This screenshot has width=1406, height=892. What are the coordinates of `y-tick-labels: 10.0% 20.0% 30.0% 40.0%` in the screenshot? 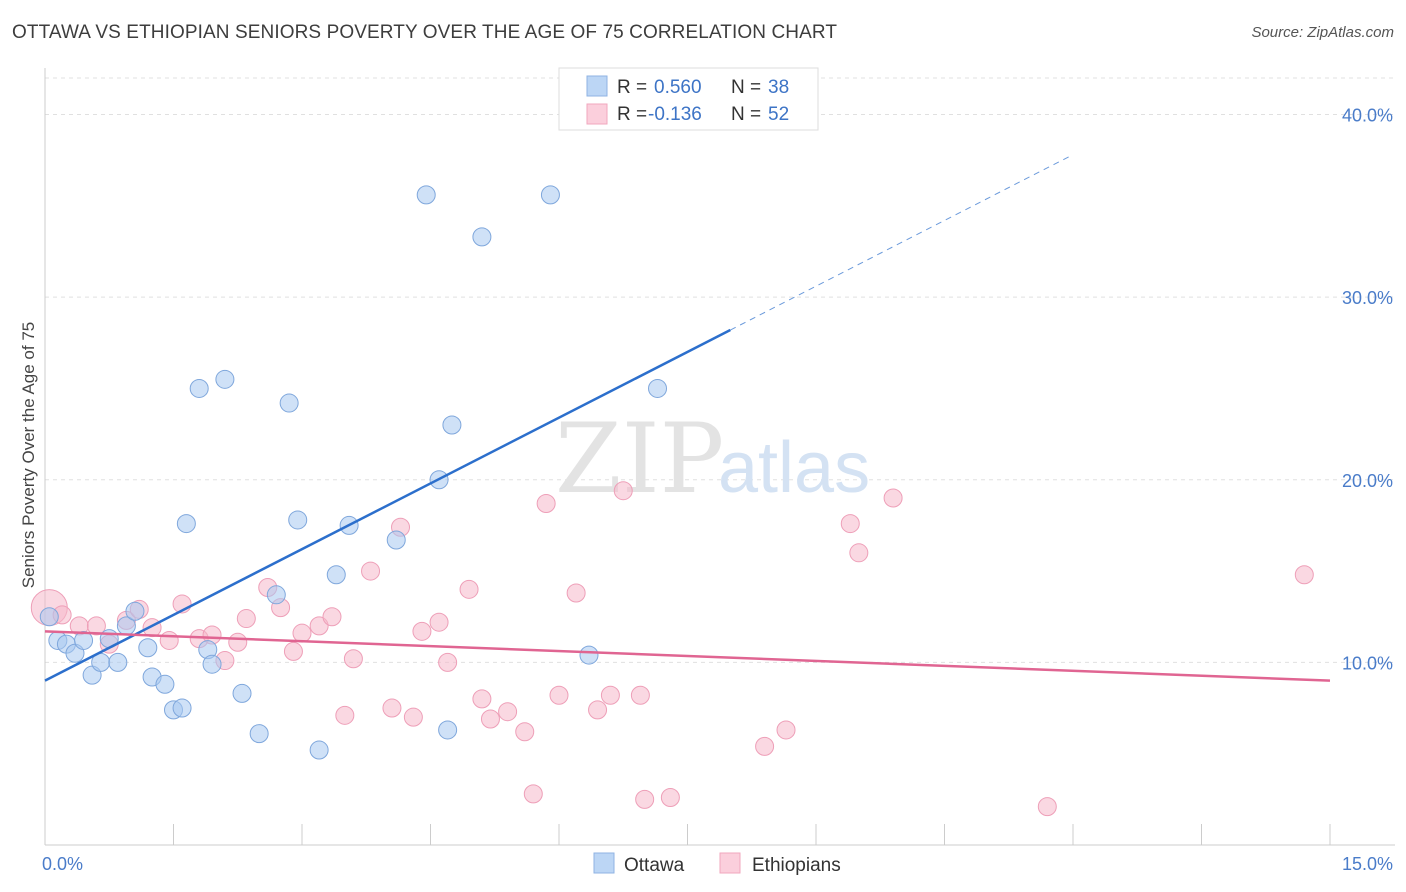 It's located at (1367, 390).